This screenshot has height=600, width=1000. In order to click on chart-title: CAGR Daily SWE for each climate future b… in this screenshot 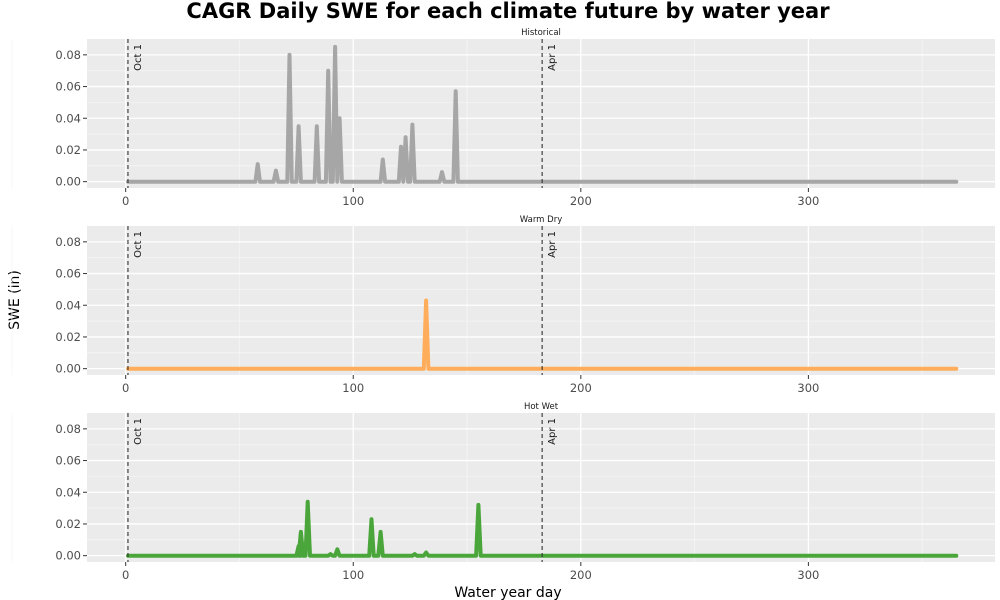, I will do `click(508, 11)`.